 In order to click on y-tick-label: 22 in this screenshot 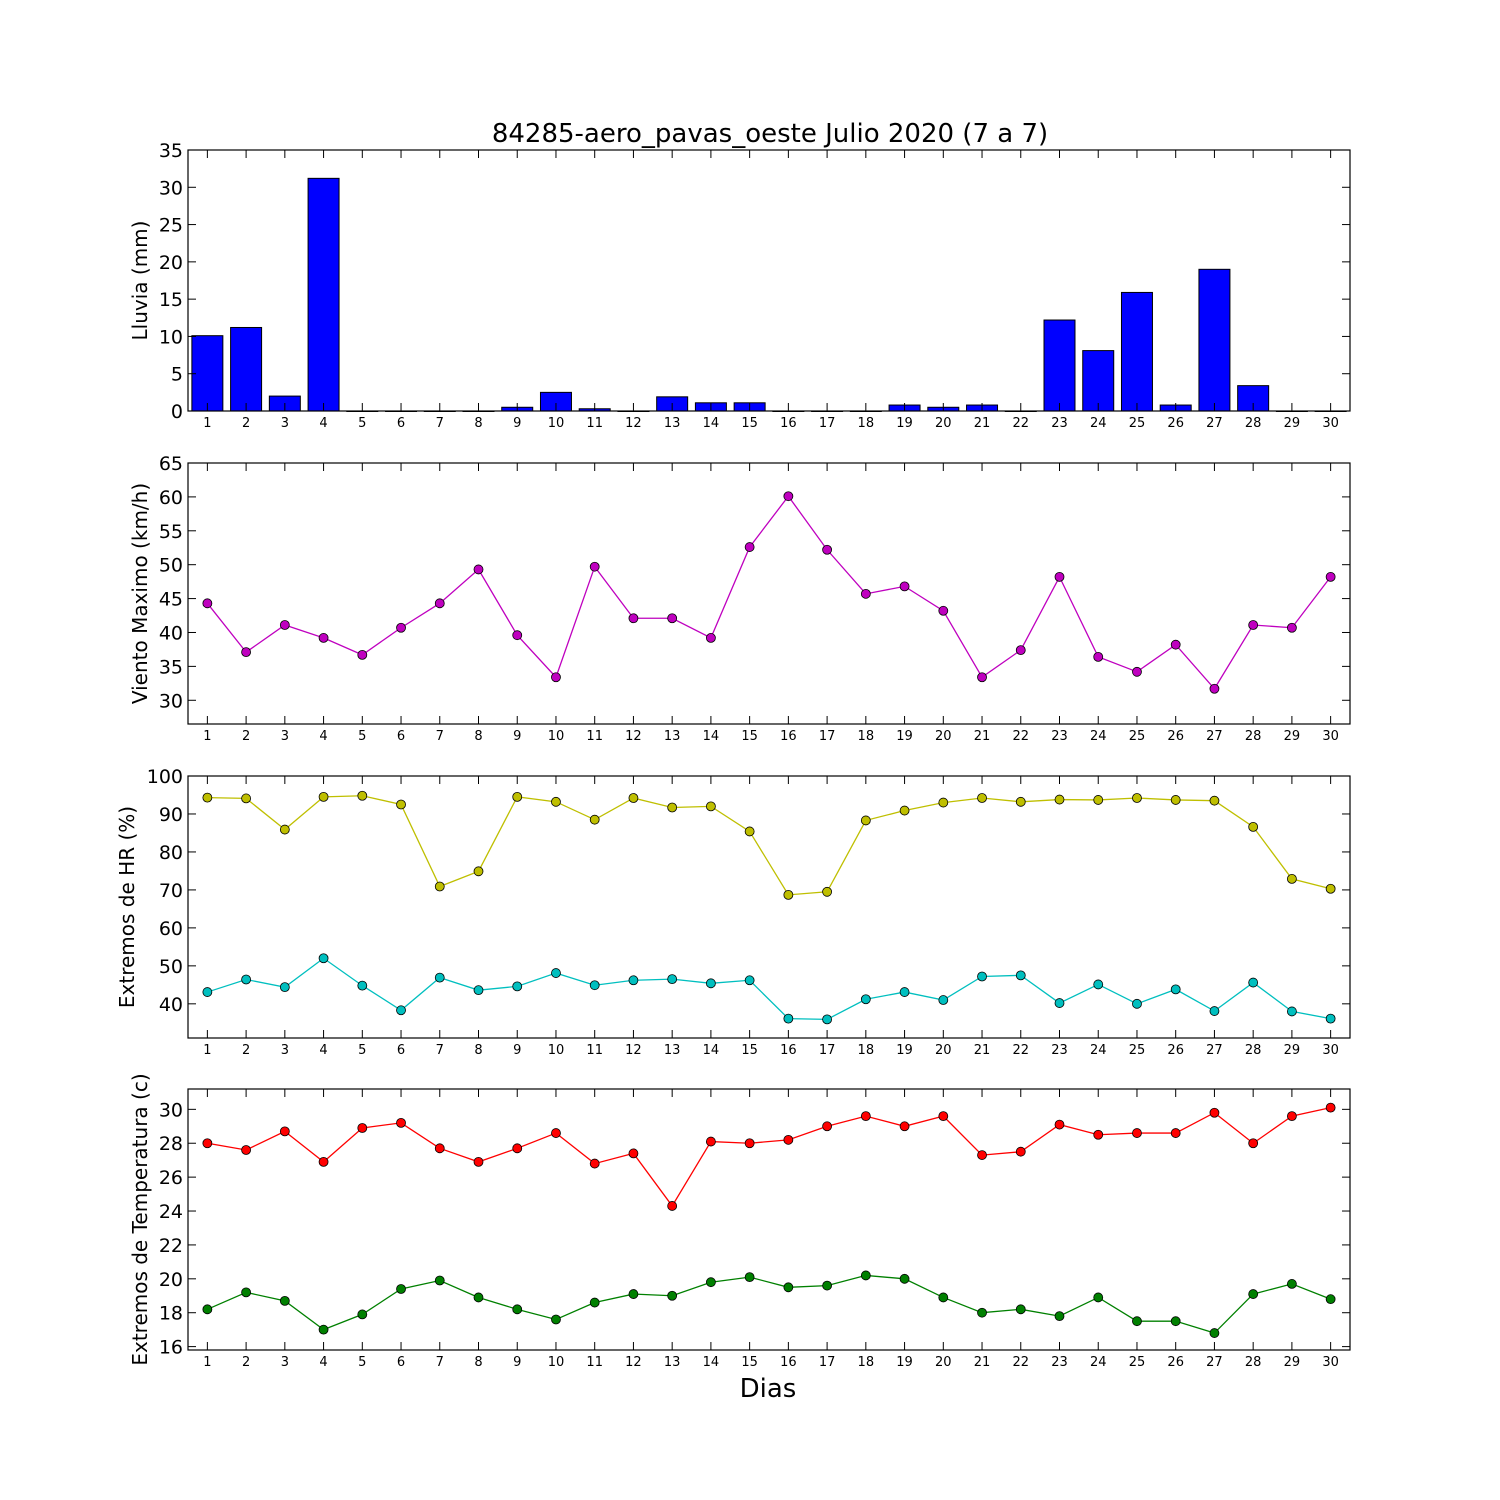, I will do `click(171, 1246)`.